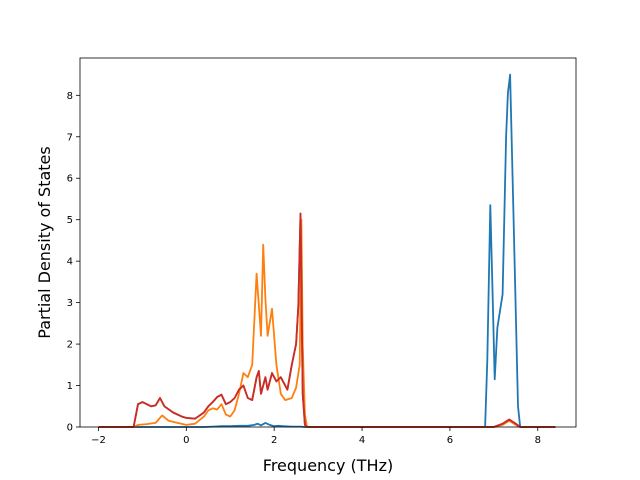 This screenshot has width=640, height=480. What do you see at coordinates (70, 179) in the screenshot?
I see `y-tick-label: 6` at bounding box center [70, 179].